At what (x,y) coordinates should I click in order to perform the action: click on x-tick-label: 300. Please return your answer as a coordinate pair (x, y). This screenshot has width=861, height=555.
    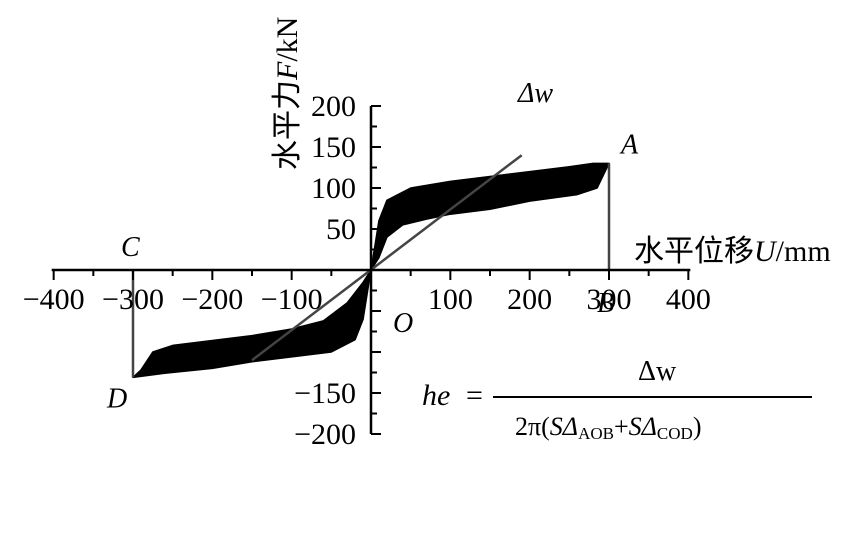
    Looking at the image, I should click on (609, 299).